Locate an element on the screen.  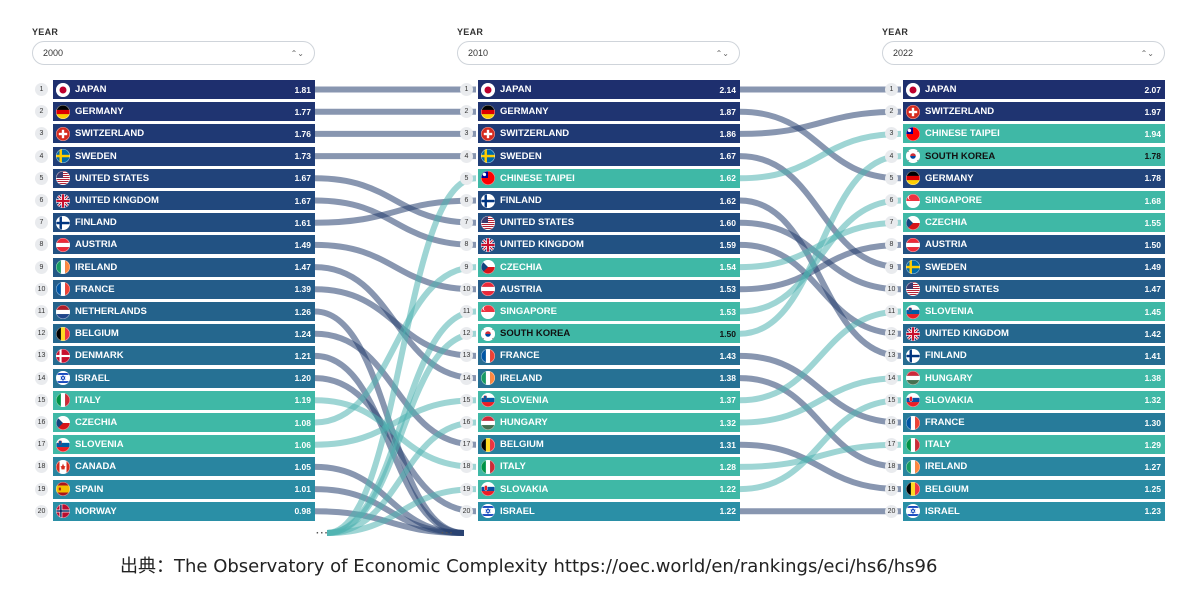
rank-row-singapore: 11 SINGAPORE 1.53 is located at coordinates (598, 311).